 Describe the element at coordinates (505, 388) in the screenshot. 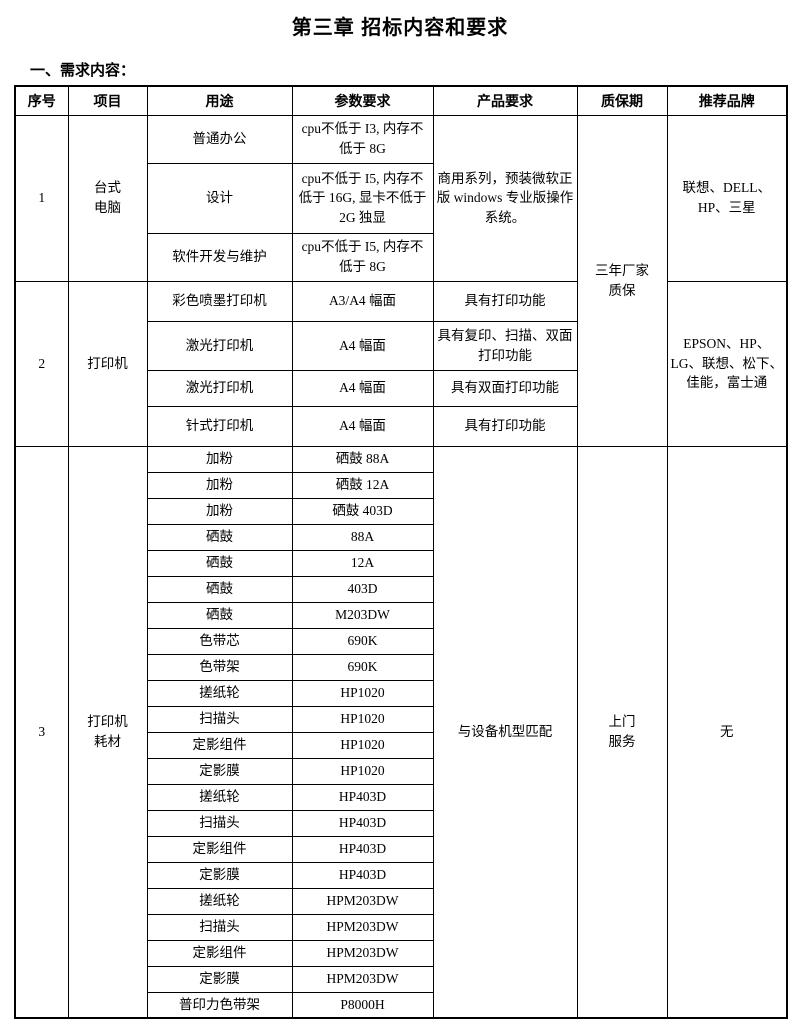

I see `product-req-cell: 具有双面打印功能` at that location.